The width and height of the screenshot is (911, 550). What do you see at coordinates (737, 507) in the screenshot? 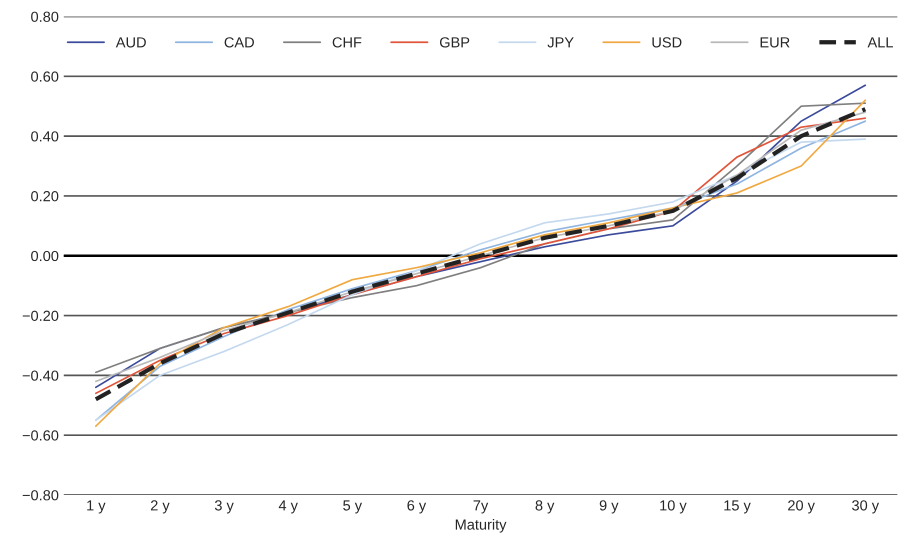
I see `x-tick-label: 15 y` at bounding box center [737, 507].